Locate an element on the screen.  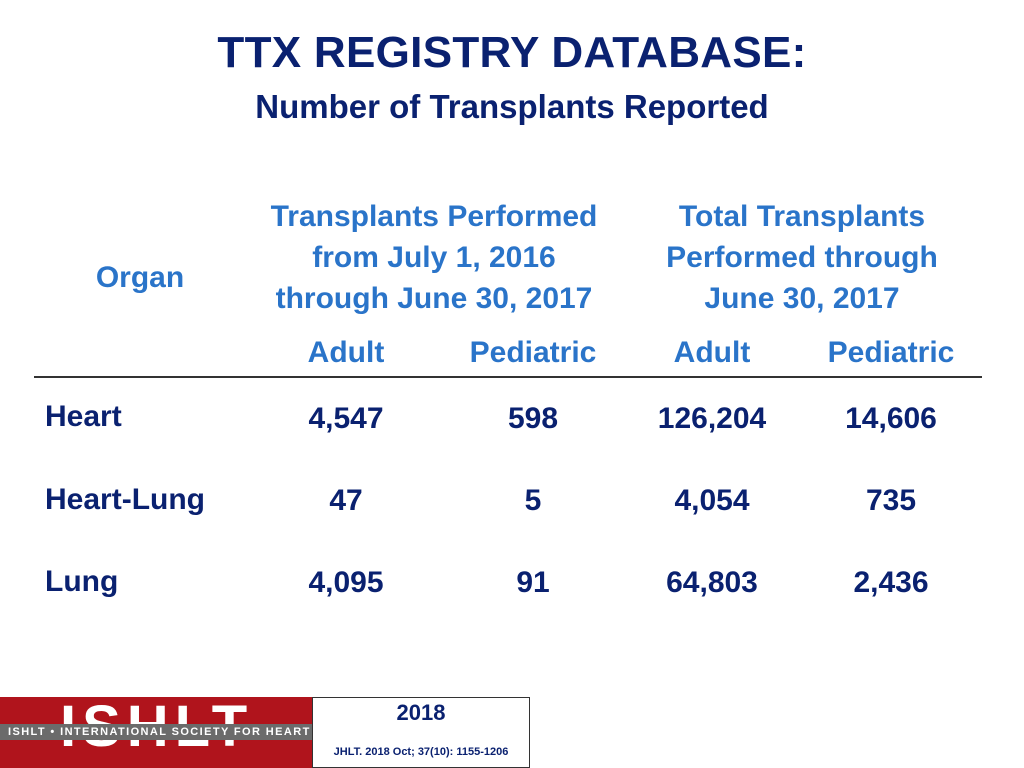
table-cell: 735 is located at coordinates (891, 500).